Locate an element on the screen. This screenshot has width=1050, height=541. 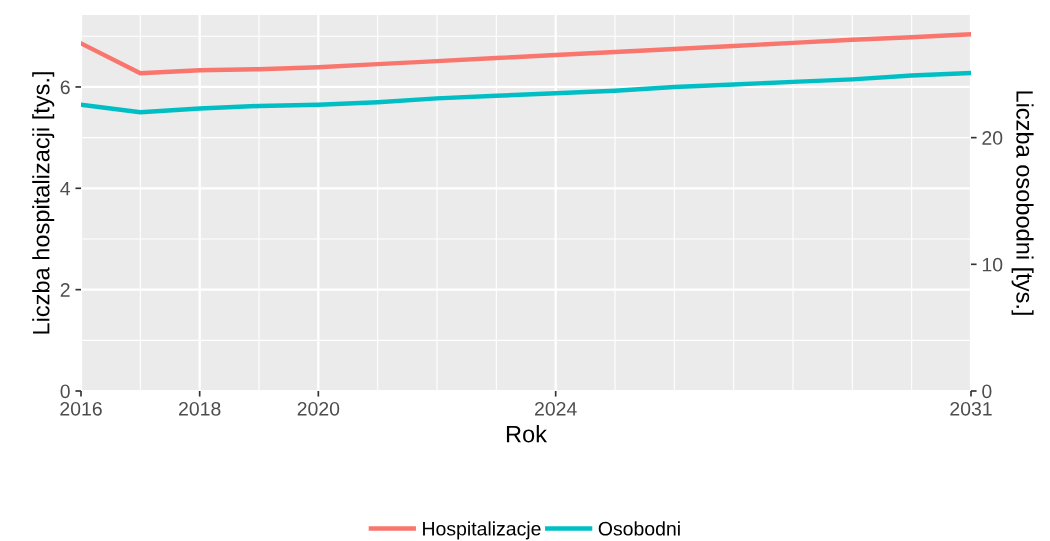
legend-label: Osobodni is located at coordinates (639, 528).